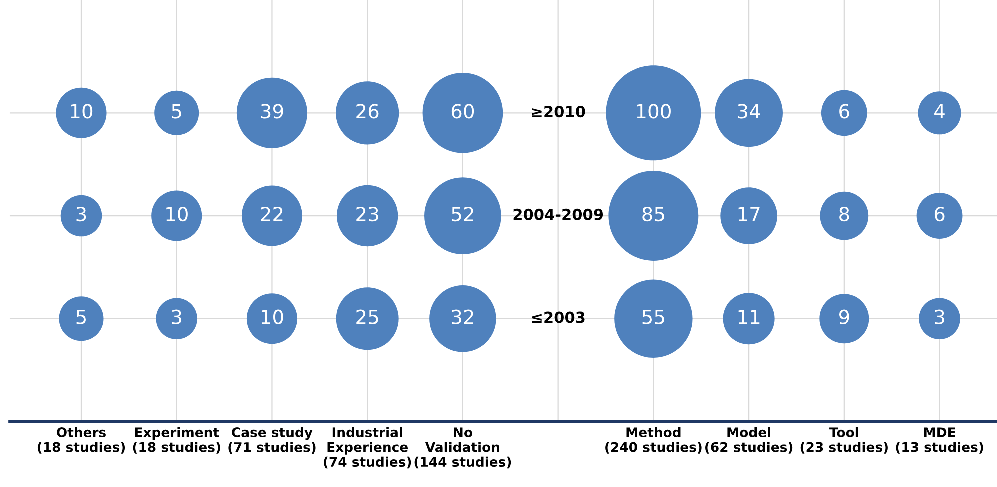 The width and height of the screenshot is (997, 487). What do you see at coordinates (654, 440) in the screenshot?
I see `category-label: Method (240 studies)` at bounding box center [654, 440].